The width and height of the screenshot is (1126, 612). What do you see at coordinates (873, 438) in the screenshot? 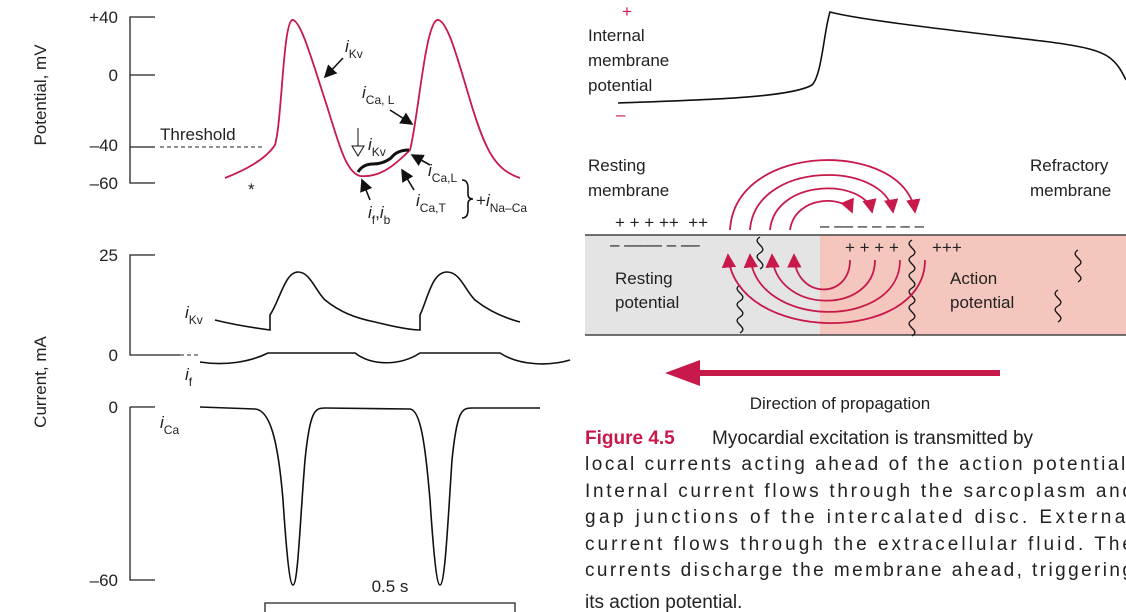
I see `caption-line: Myocardial excitation is transmitted by` at bounding box center [873, 438].